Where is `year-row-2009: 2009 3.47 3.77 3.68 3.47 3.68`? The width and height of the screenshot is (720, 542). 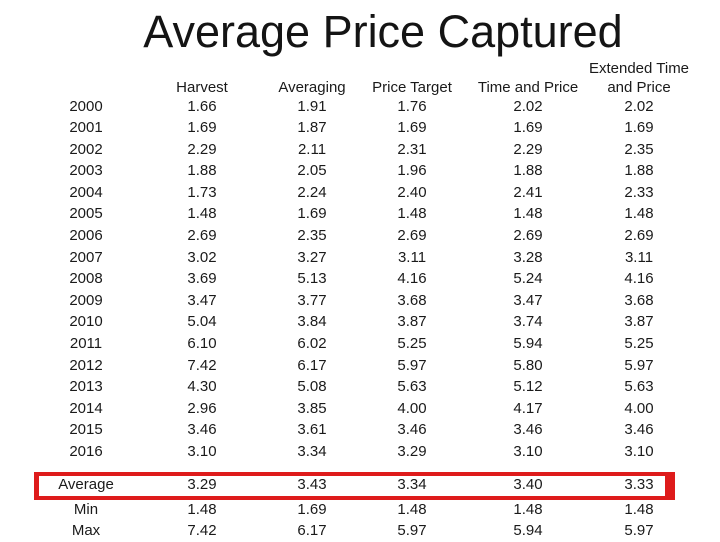
year-row-2009: 2009 3.47 3.77 3.68 3.47 3.68 is located at coordinates (363, 301).